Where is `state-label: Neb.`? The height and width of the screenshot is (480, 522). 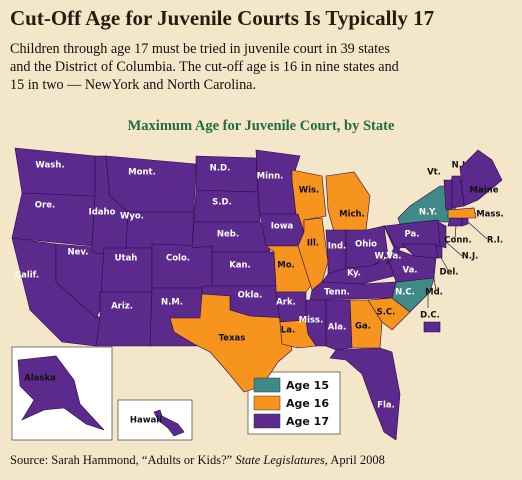
state-label: Neb. is located at coordinates (228, 235).